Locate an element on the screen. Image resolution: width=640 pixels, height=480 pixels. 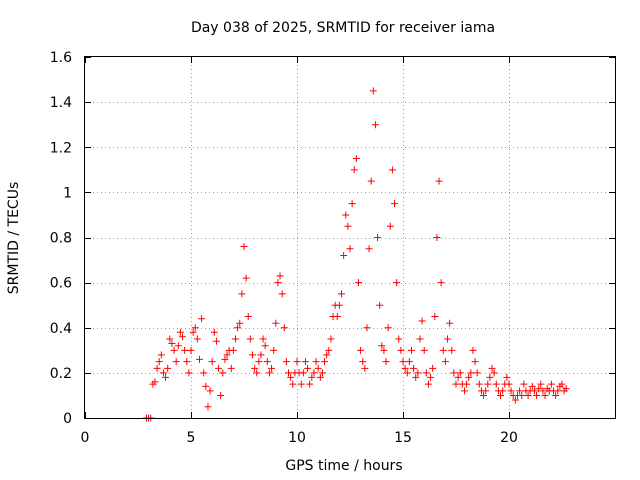
x-tick-label: 0 is located at coordinates (85, 438).